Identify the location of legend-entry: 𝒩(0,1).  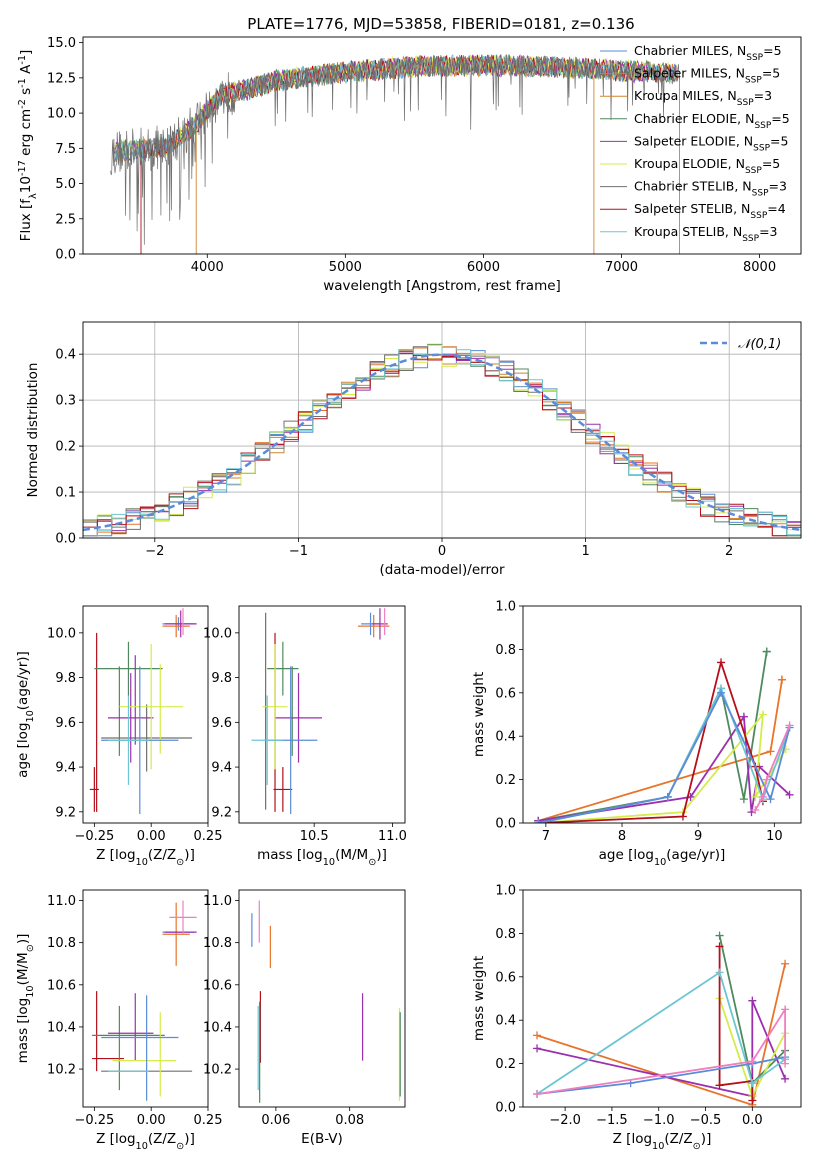
(759, 344).